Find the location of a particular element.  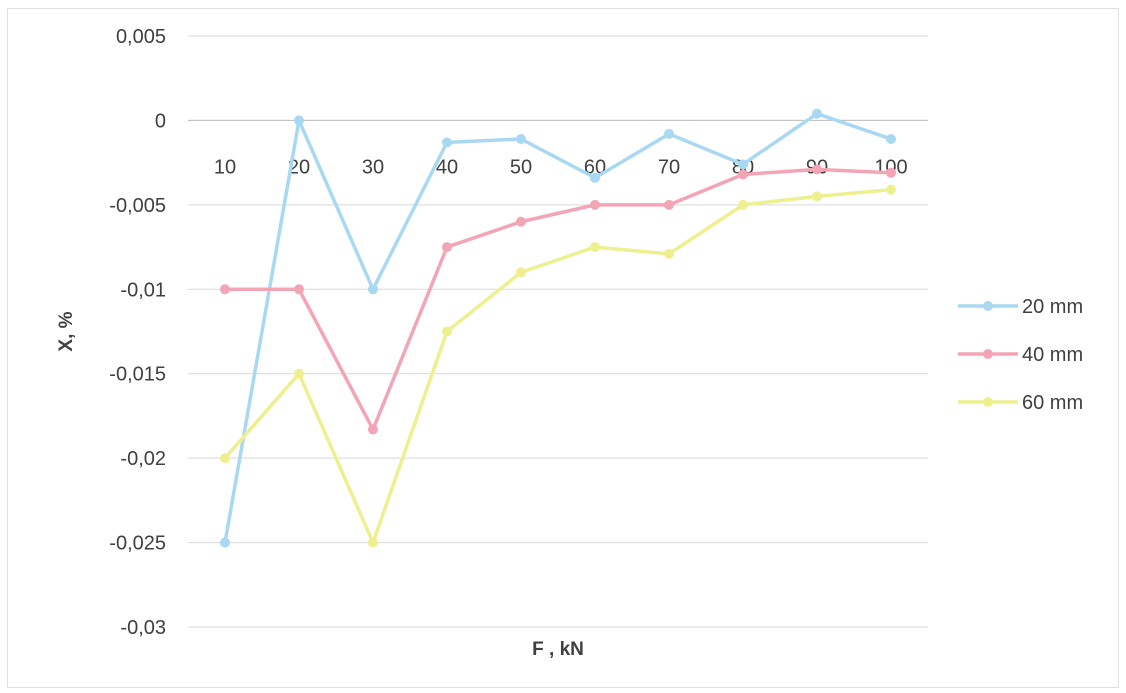

legend-label: 40 mm is located at coordinates (1052, 355).